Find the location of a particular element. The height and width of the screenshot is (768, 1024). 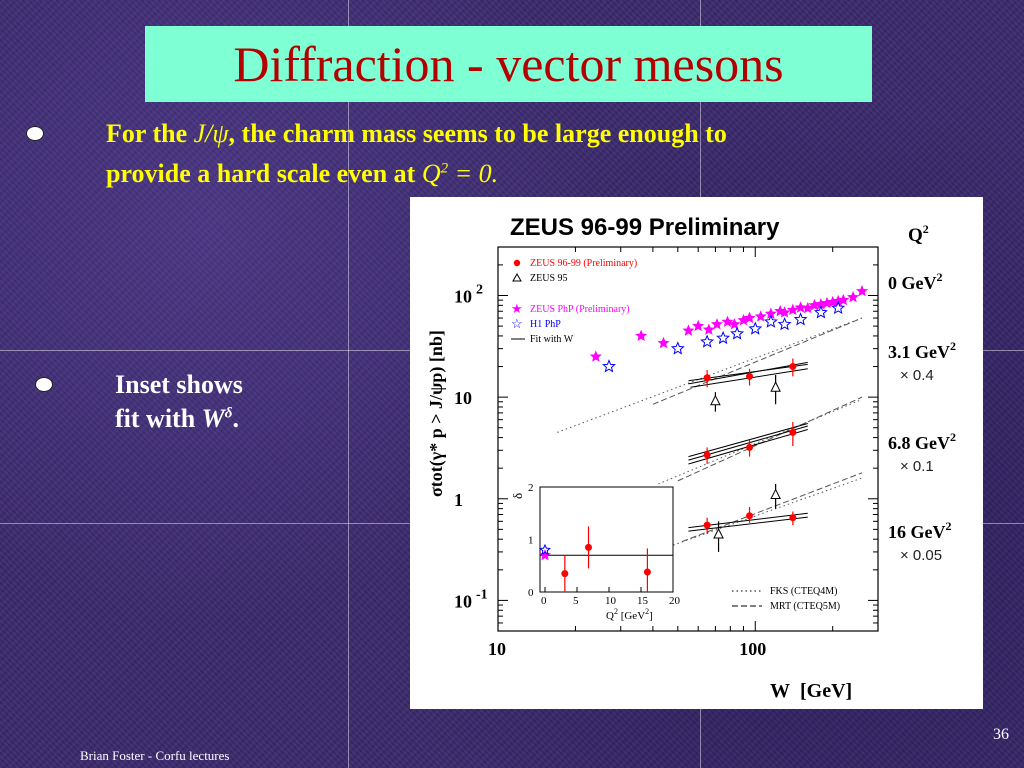

legend-mrt: MRT (CTEQ5M) is located at coordinates (805, 606).